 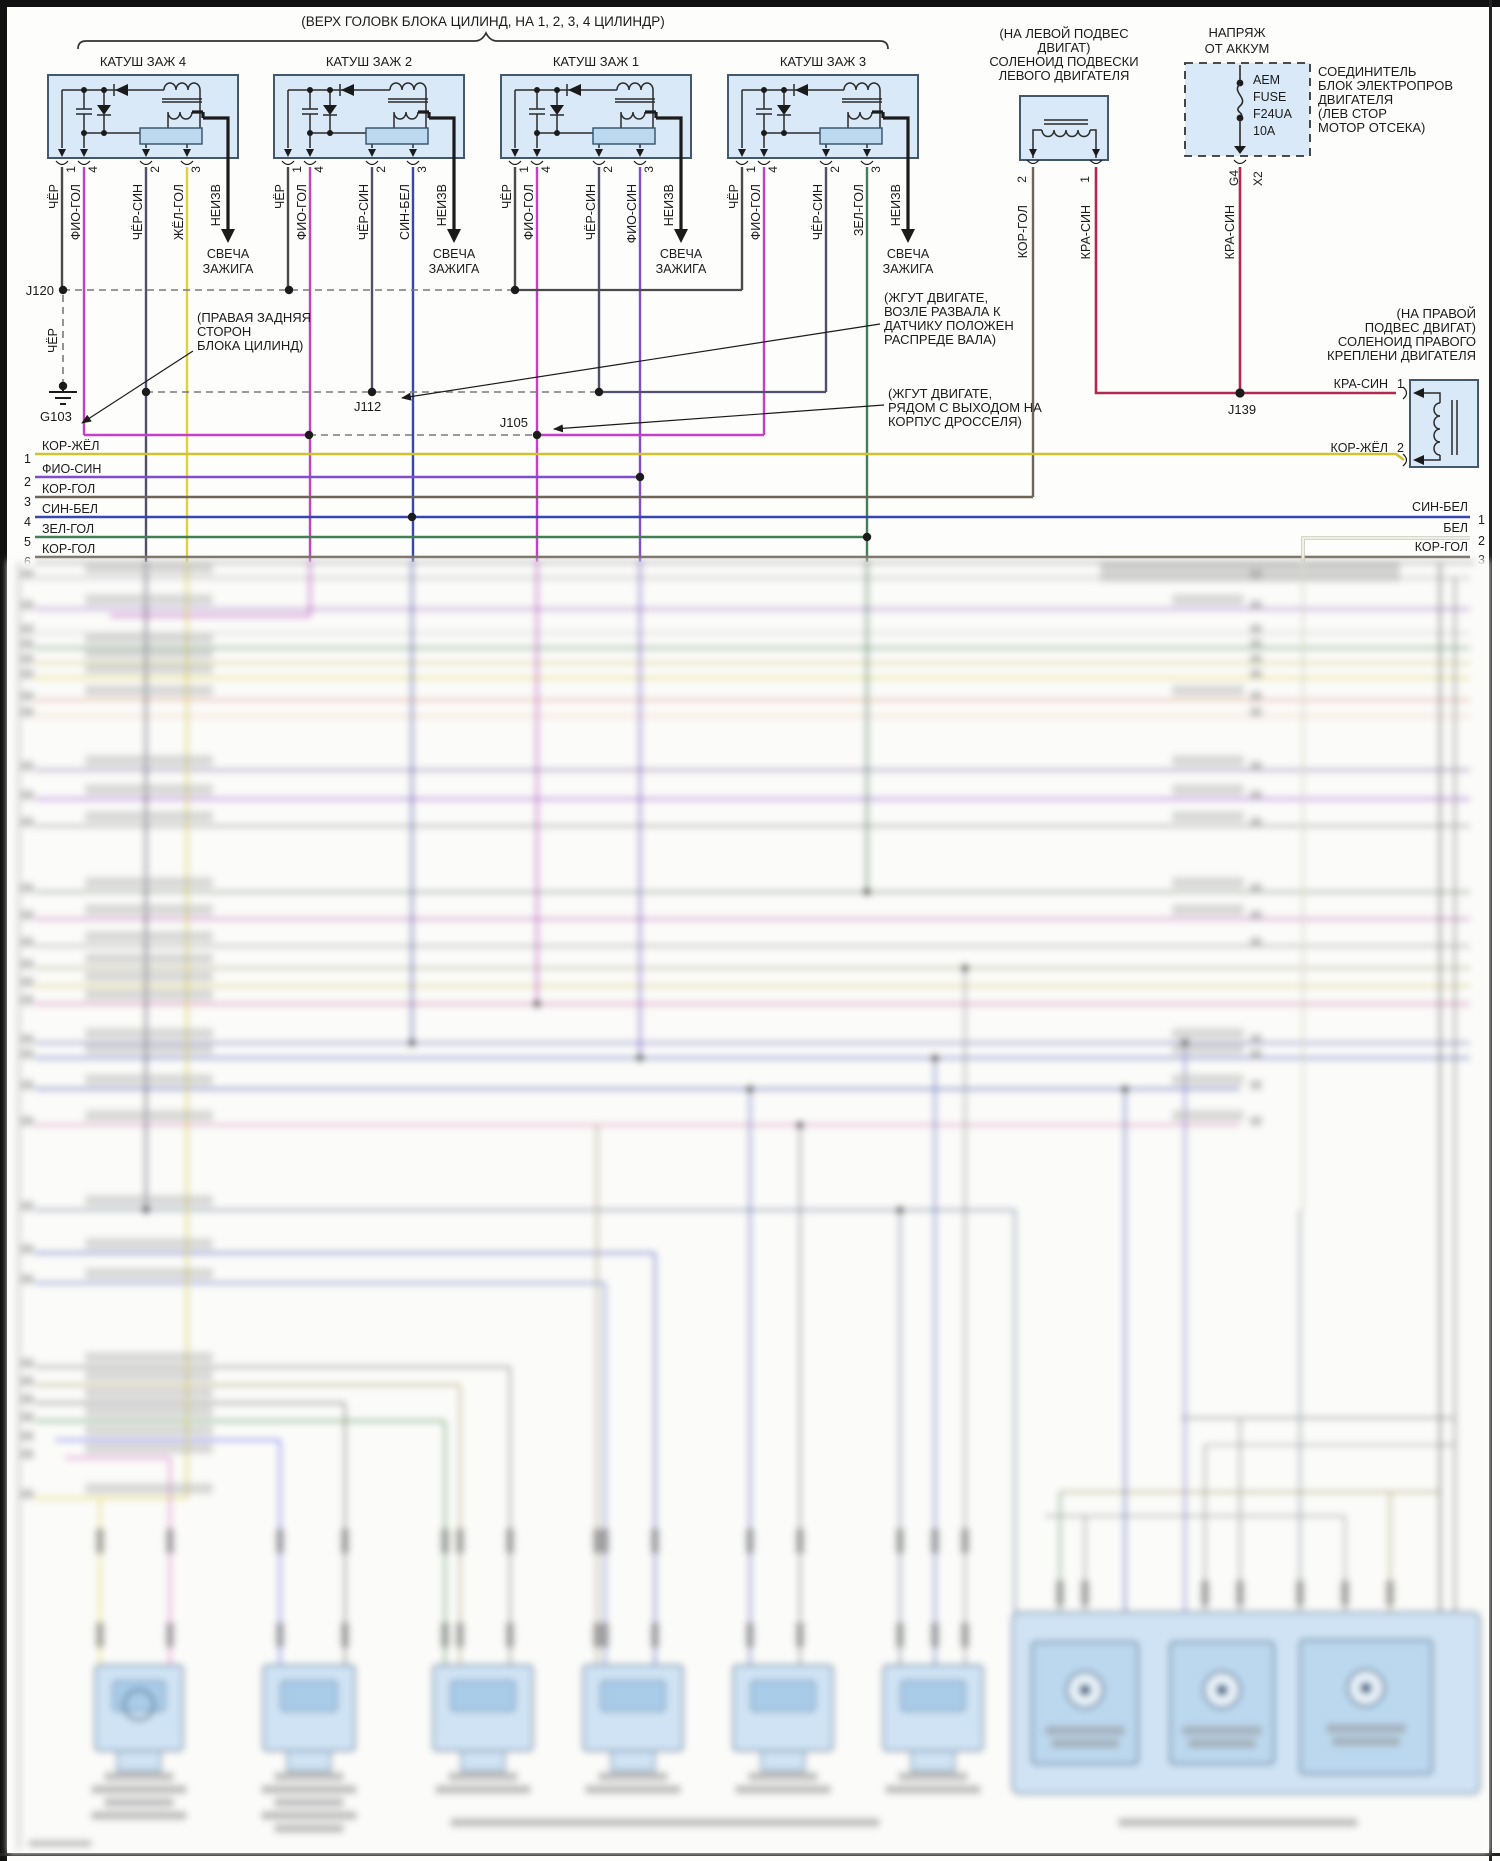 What do you see at coordinates (720, 457) in the screenshot?
I see `wire-kor-zhel-row1` at bounding box center [720, 457].